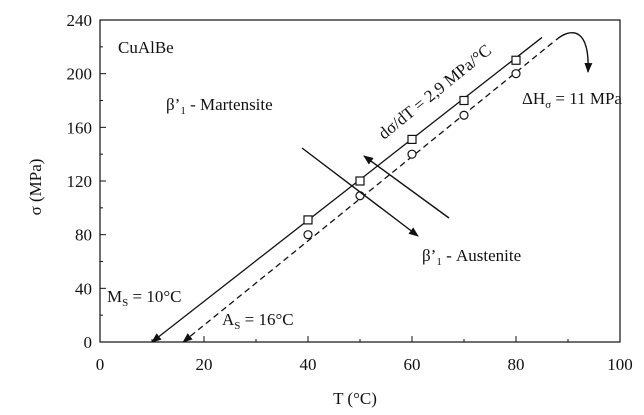 This screenshot has width=644, height=415. I want to click on x-tick-label: 60, so click(412, 364).